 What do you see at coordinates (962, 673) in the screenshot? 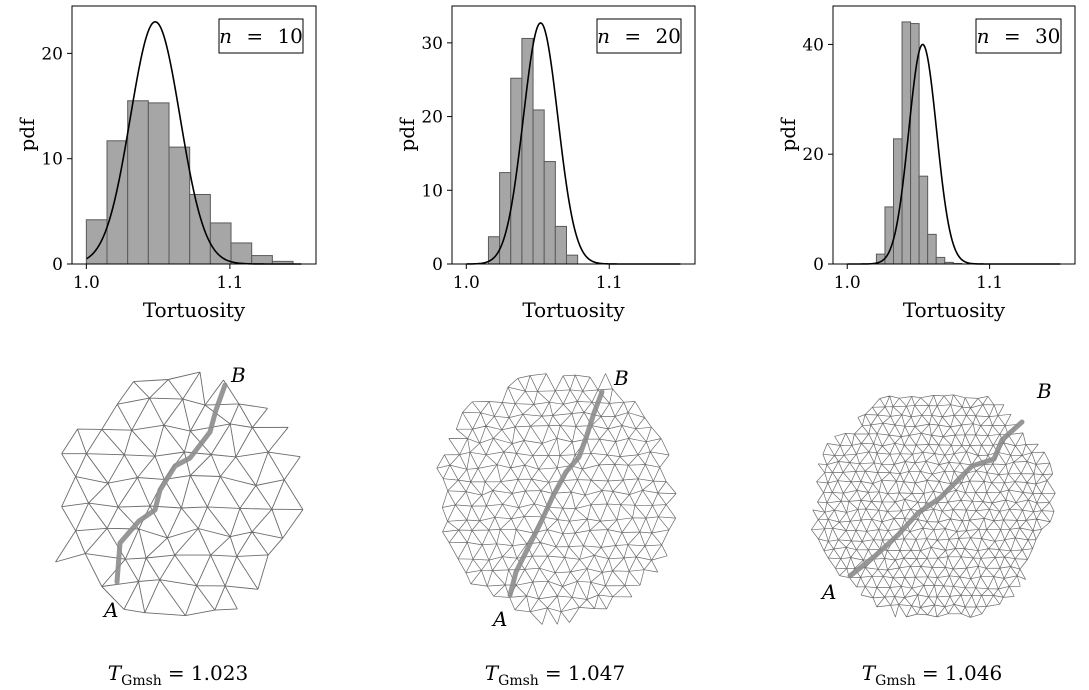
I see `caption-value: = 1.046` at bounding box center [962, 673].